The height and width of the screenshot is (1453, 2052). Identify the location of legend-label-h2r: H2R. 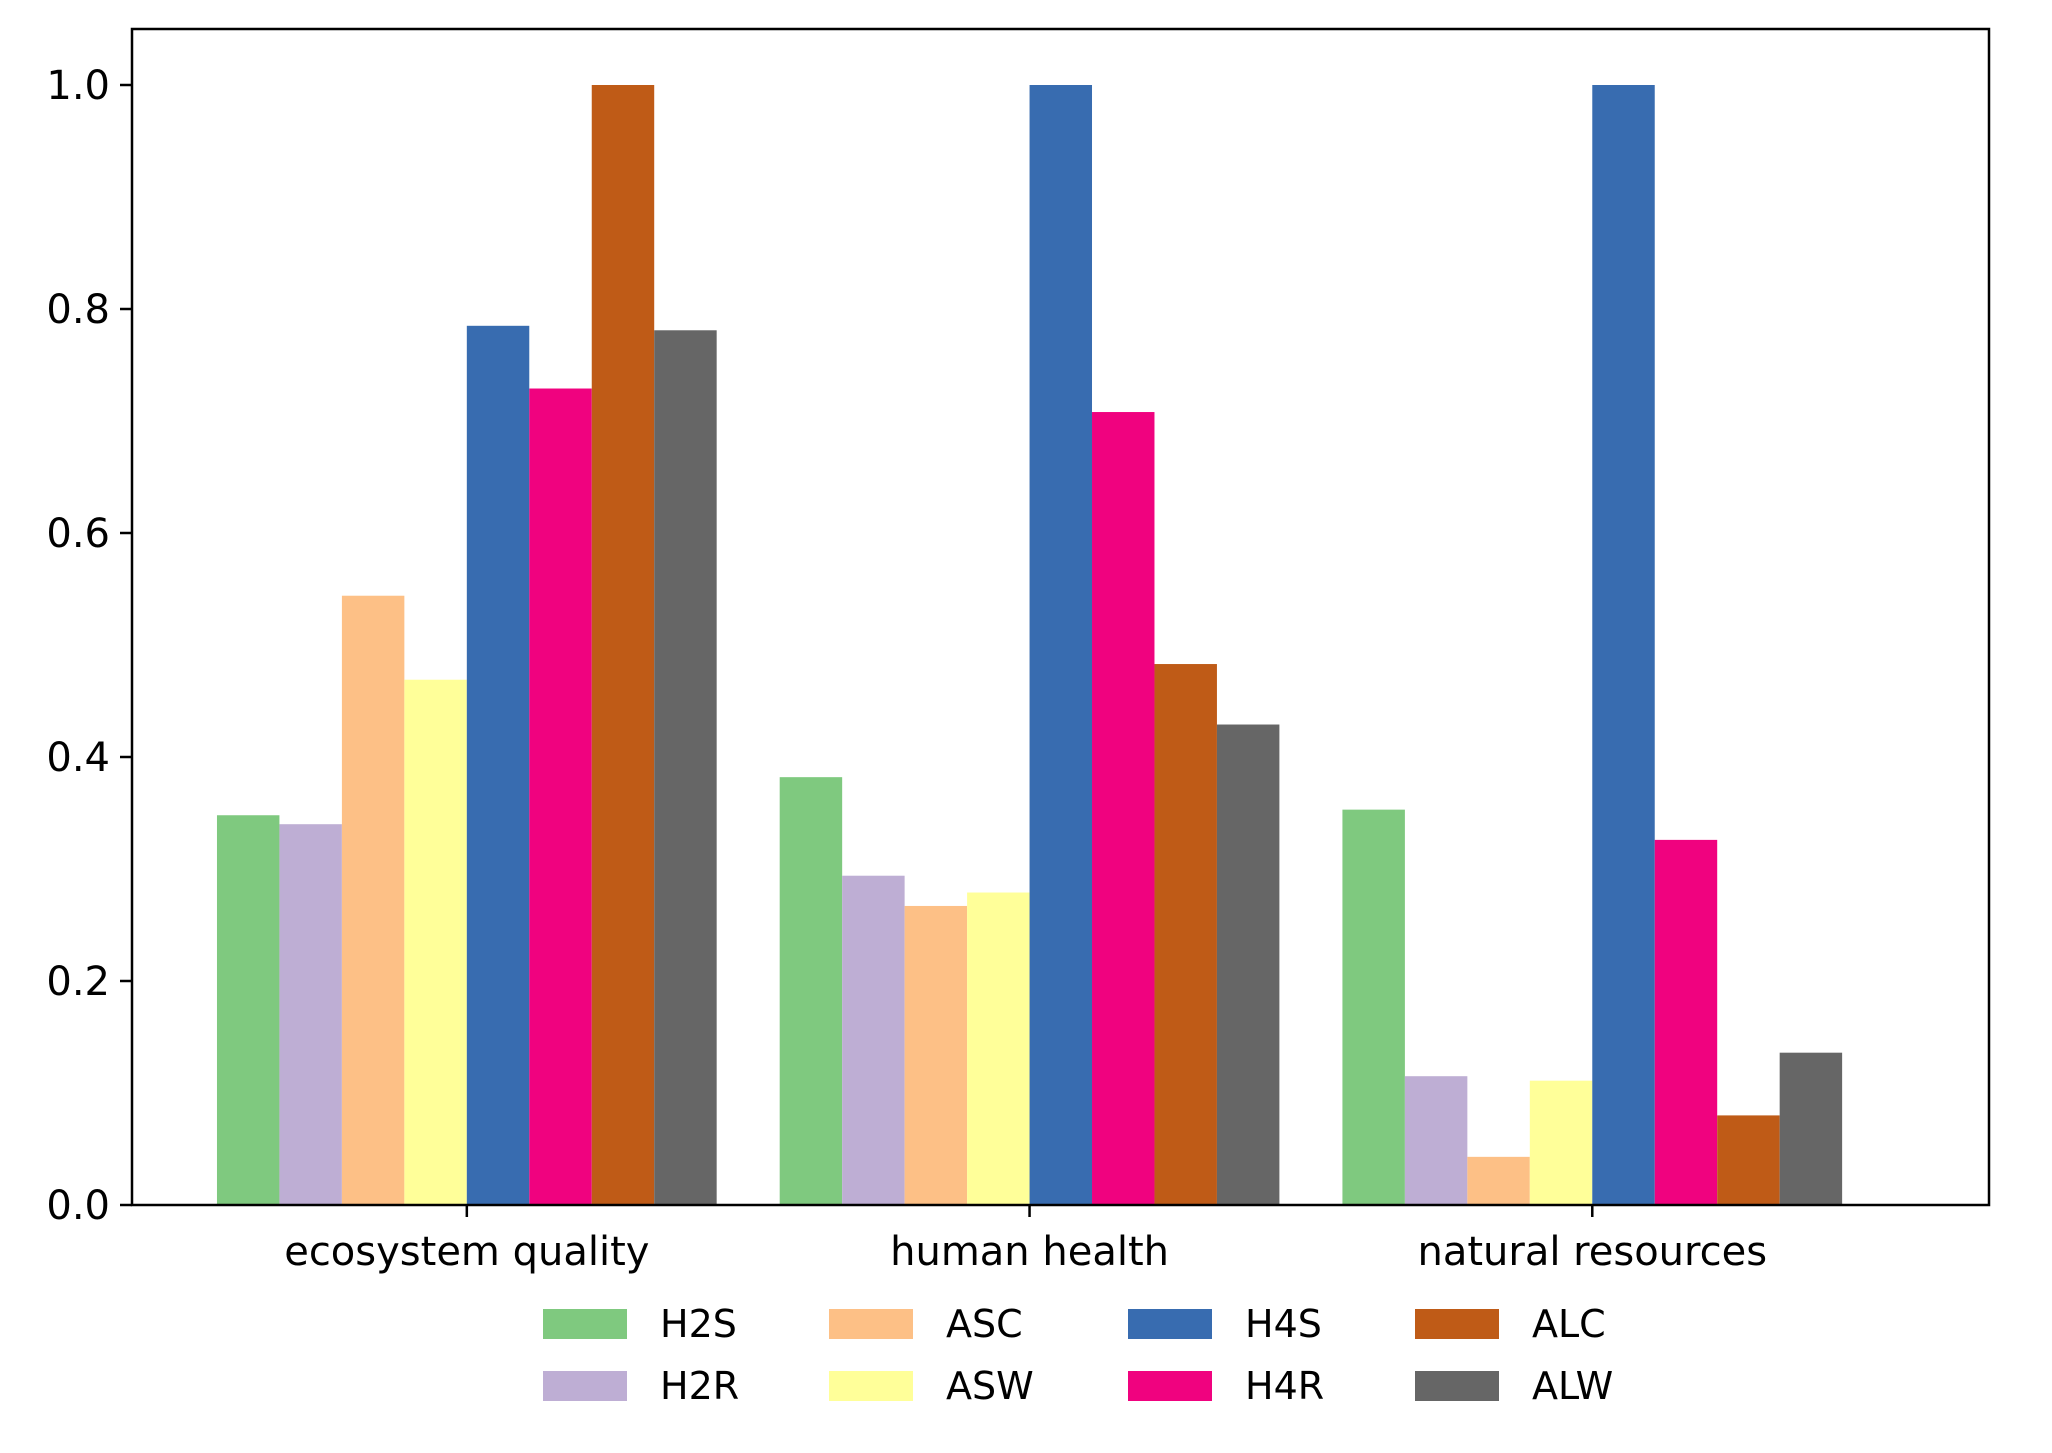
(699, 1386).